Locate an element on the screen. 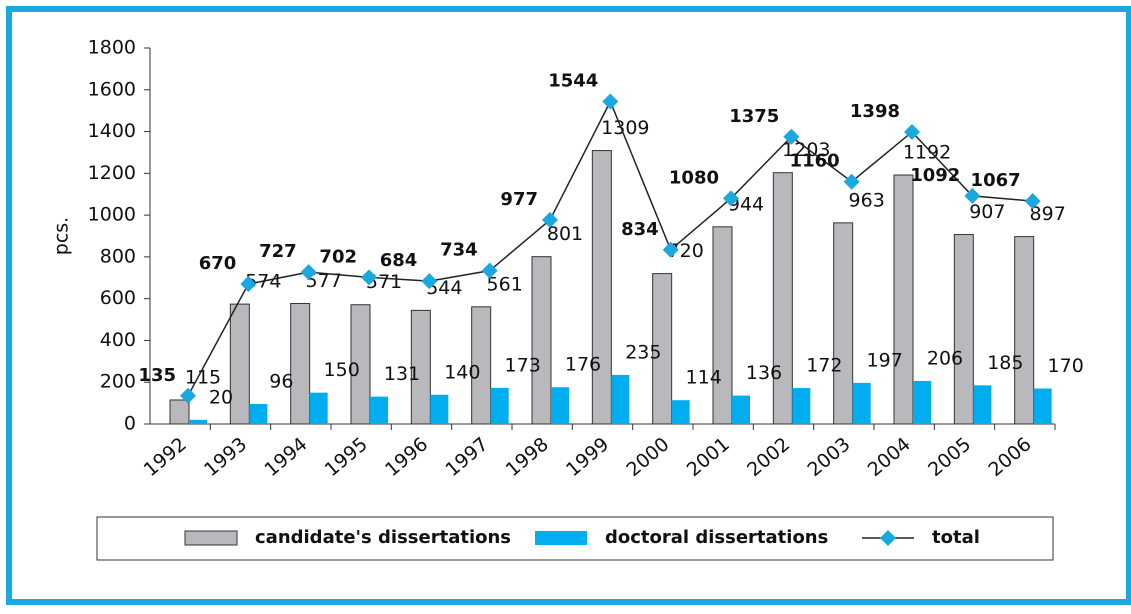 The image size is (1131, 614). y-tick-label: 1200 is located at coordinates (112, 173).